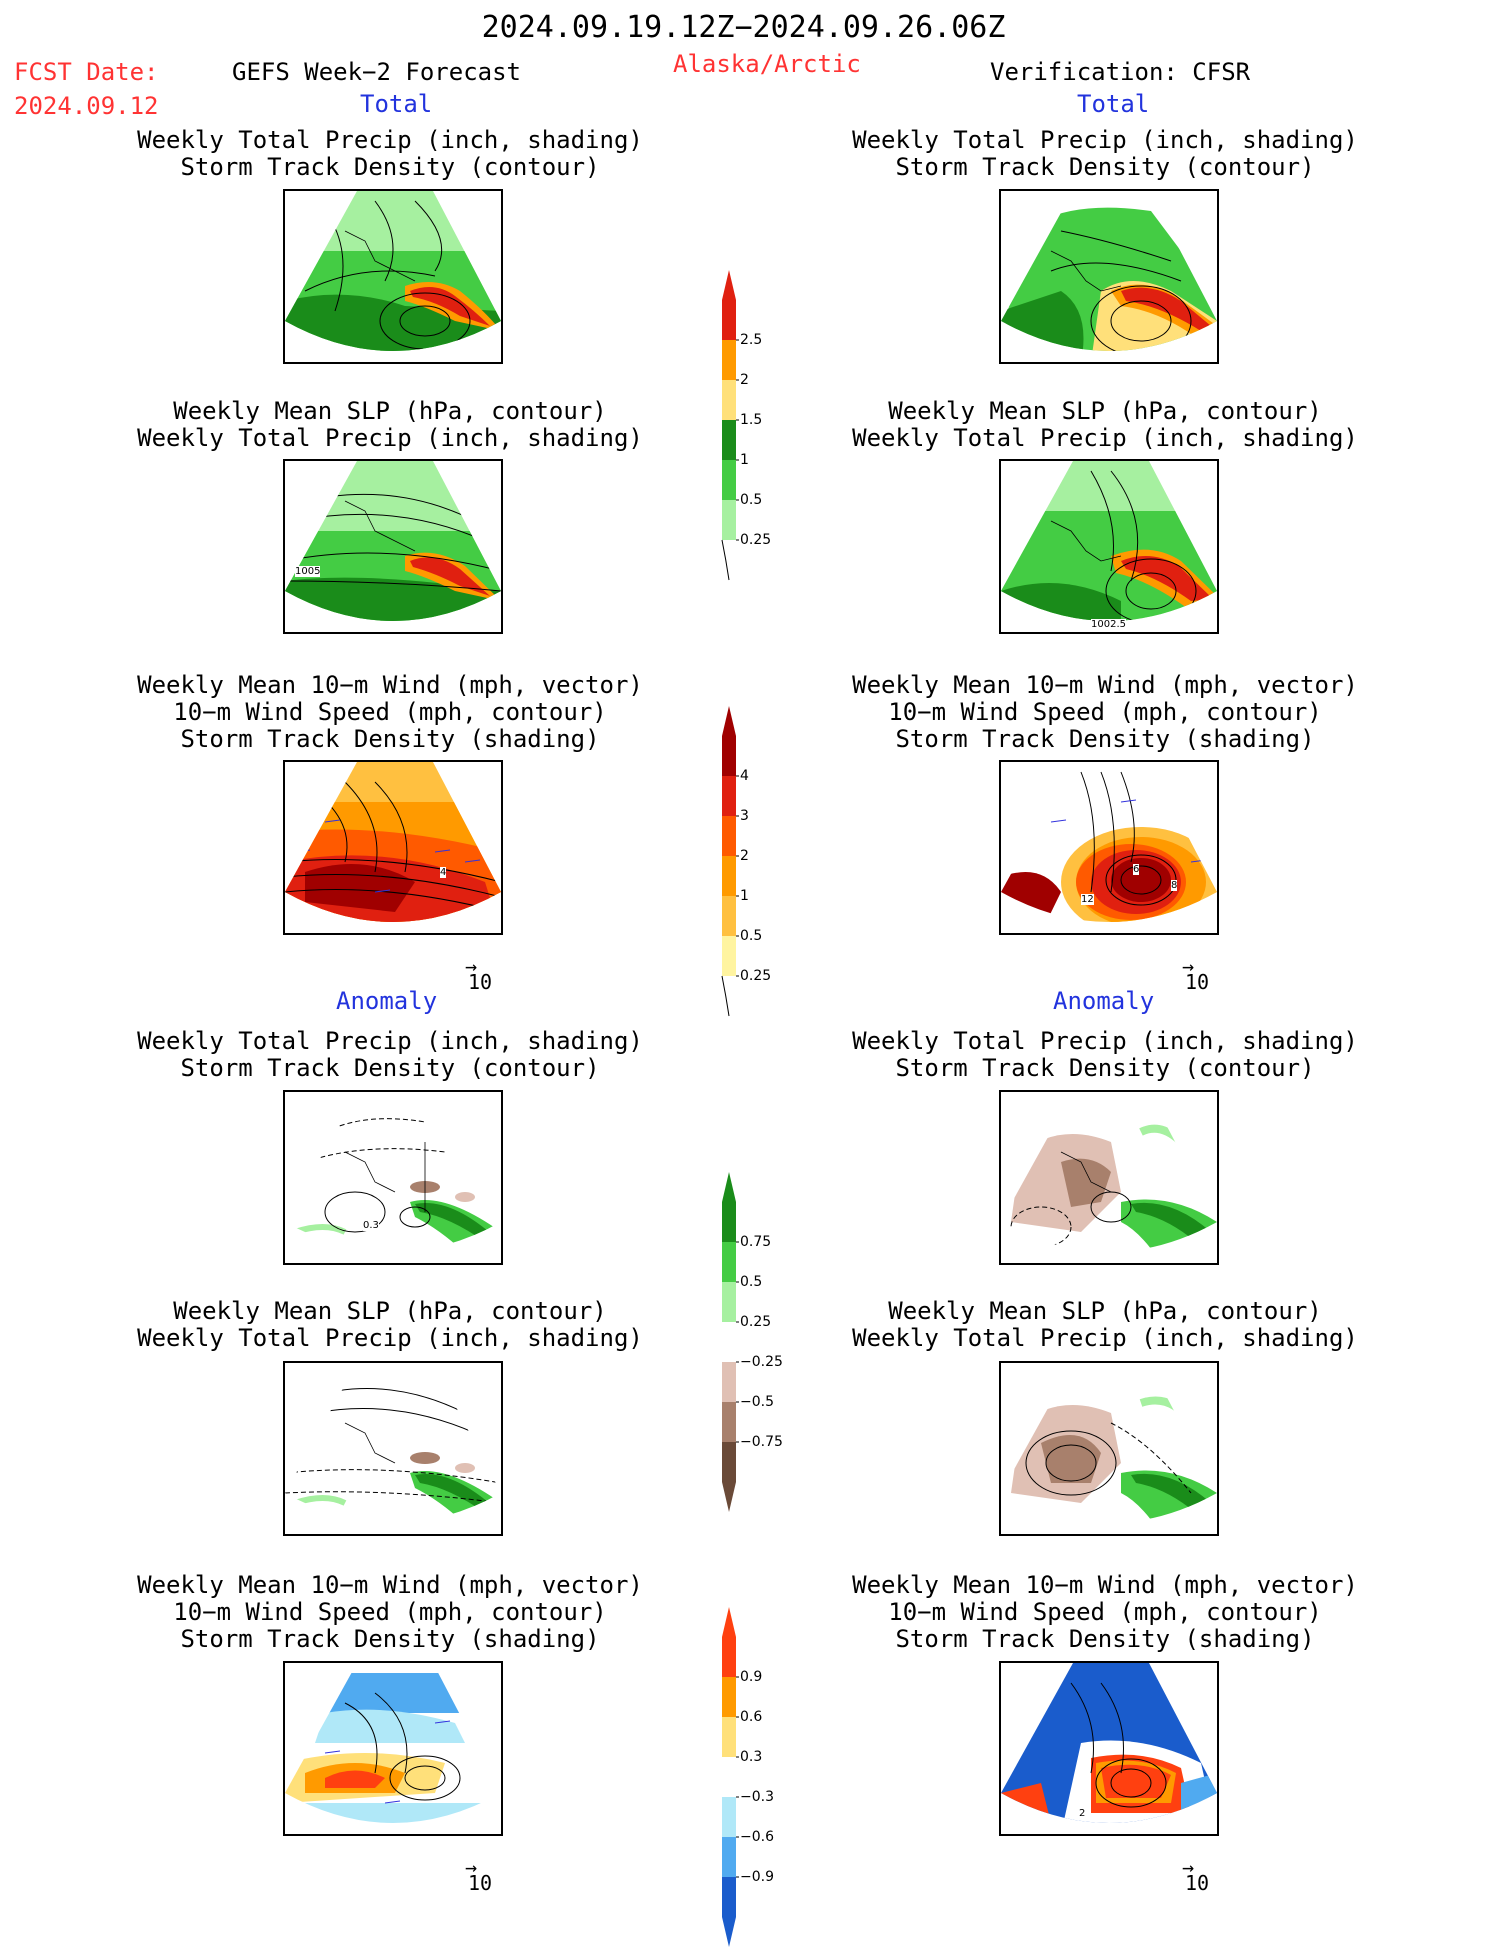 This screenshot has width=1487, height=1947. Describe the element at coordinates (443, 872) in the screenshot. I see `wind-contour-label: 4` at that location.